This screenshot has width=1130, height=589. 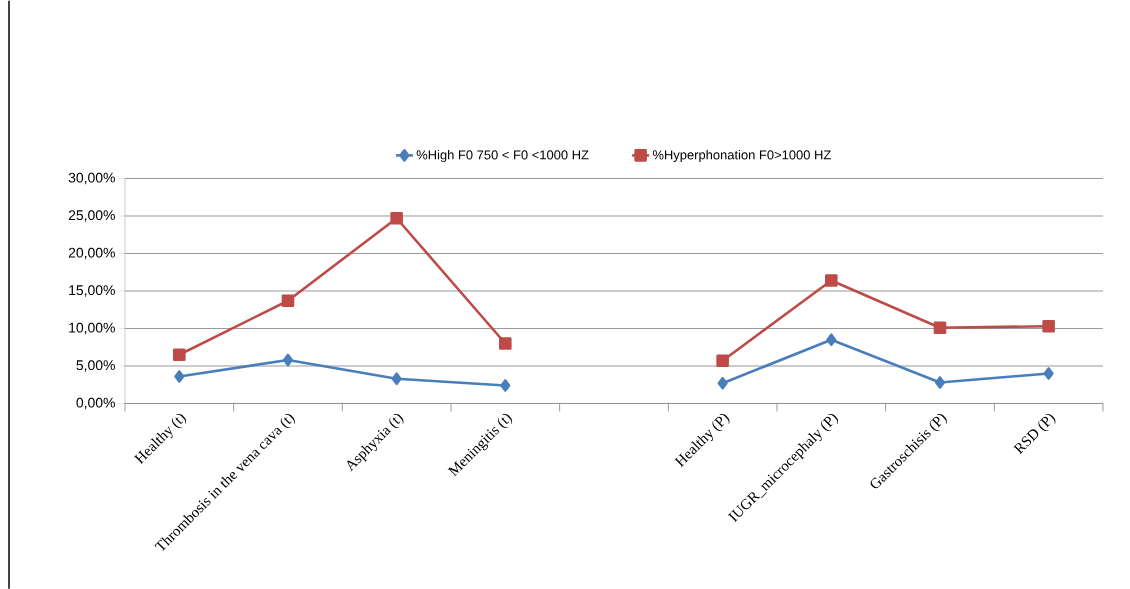 I want to click on y-tick-label: 15,00%, so click(x=92, y=290).